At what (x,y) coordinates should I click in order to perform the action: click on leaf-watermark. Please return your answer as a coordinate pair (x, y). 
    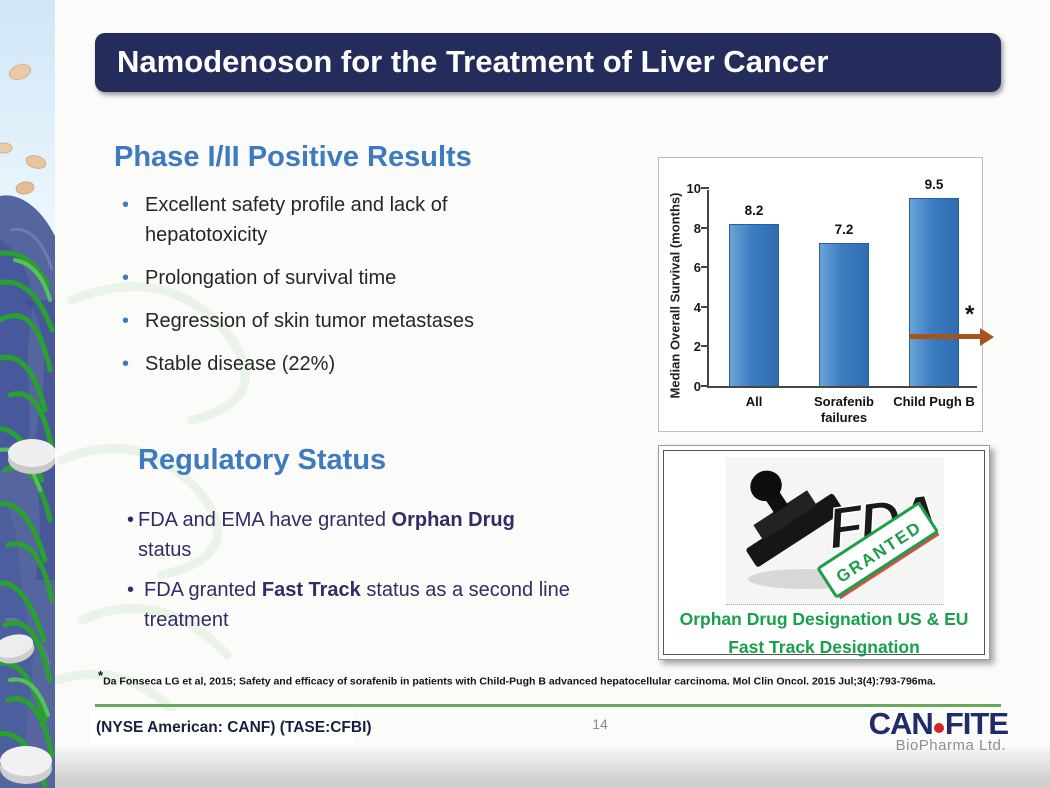
    Looking at the image, I should click on (151, 498).